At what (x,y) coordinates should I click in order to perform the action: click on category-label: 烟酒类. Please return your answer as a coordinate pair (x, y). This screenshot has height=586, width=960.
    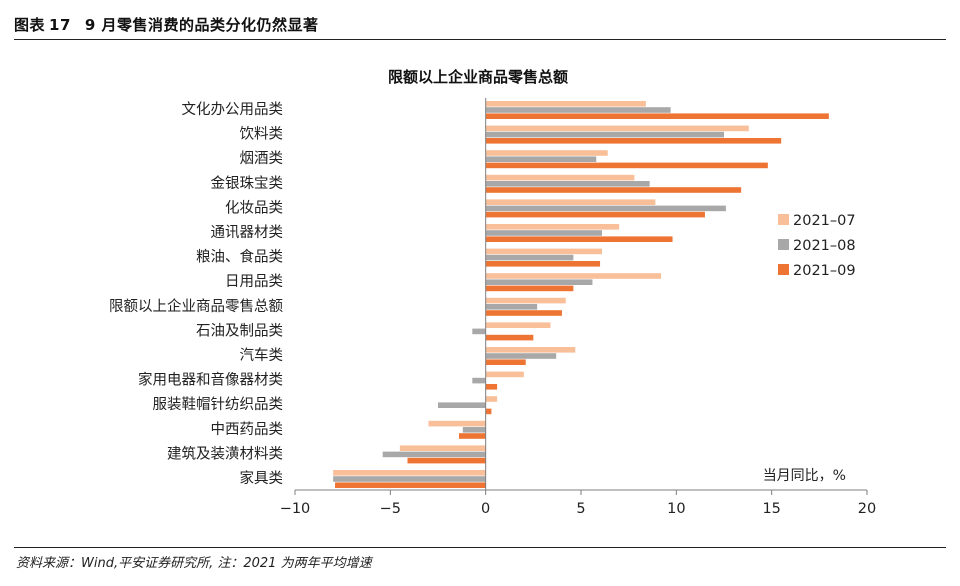
    Looking at the image, I should click on (262, 158).